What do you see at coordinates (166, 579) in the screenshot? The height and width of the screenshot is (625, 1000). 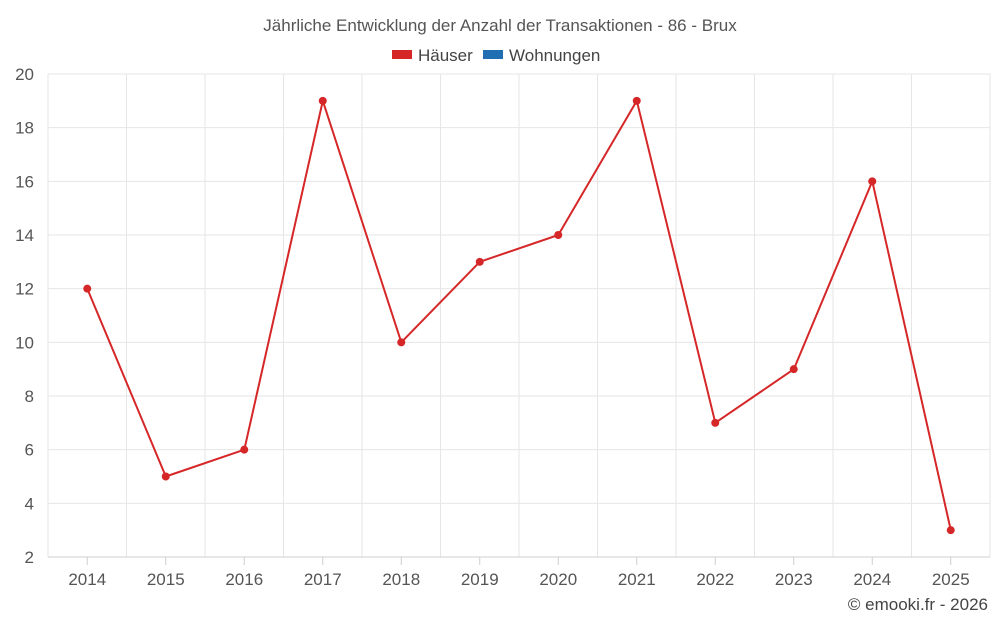 I see `x-tick-label: 2015` at bounding box center [166, 579].